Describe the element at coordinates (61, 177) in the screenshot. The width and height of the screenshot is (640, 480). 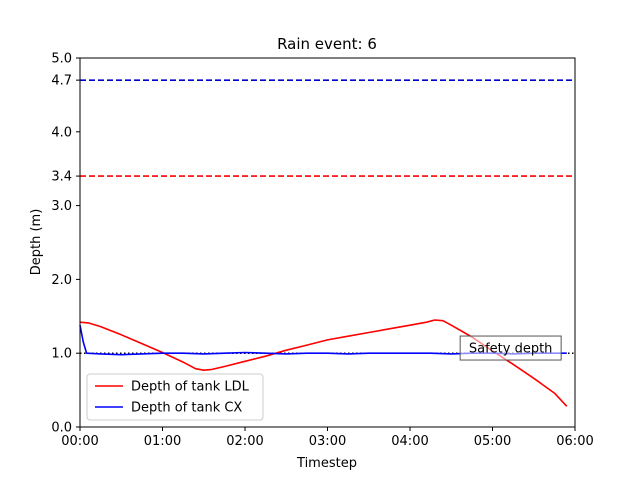
I see `y-tick-label: 3.4` at that location.